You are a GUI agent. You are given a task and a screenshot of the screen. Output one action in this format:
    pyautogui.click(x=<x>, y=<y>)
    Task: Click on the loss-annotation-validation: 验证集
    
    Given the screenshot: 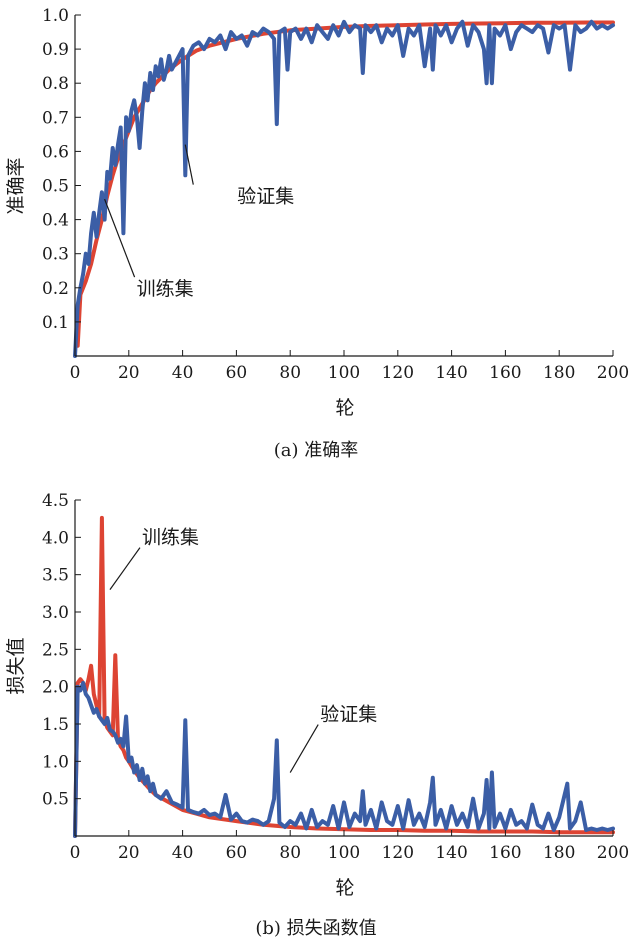 What is the action you would take?
    pyautogui.click(x=348, y=715)
    